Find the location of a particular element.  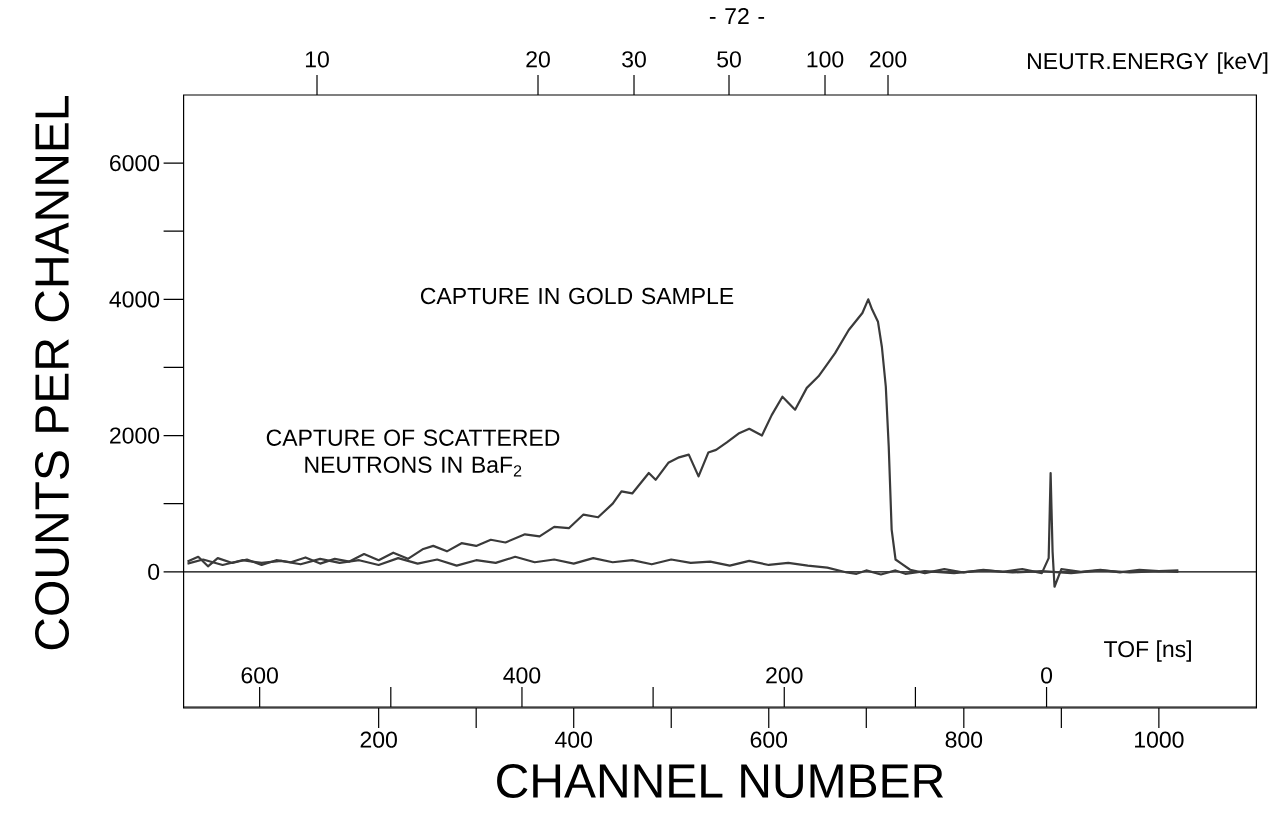

x2-tick-label: 200 is located at coordinates (784, 675).